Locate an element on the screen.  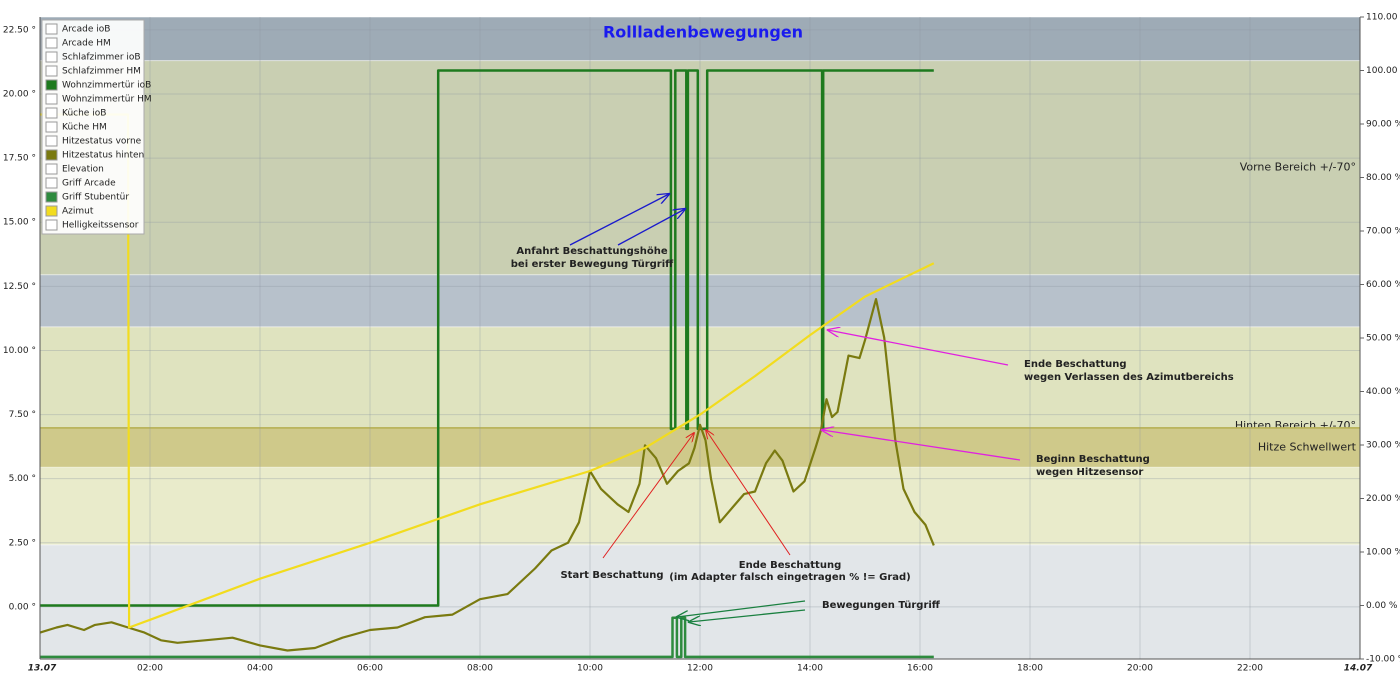
legend-label: Arcade ioB is located at coordinates (86, 30).